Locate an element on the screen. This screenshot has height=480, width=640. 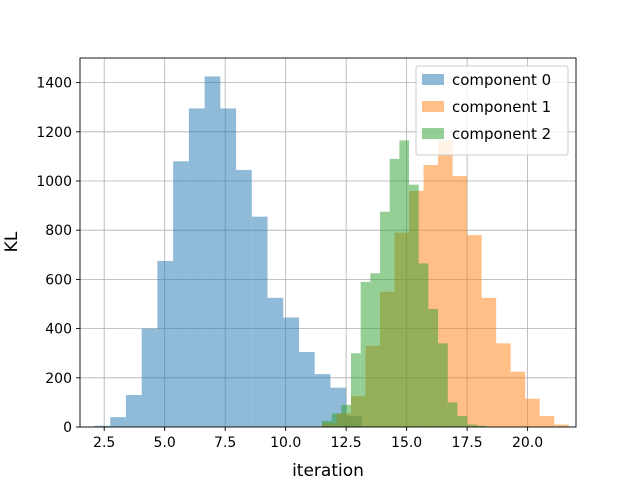
y-tick-label: 1200 is located at coordinates (54, 133).